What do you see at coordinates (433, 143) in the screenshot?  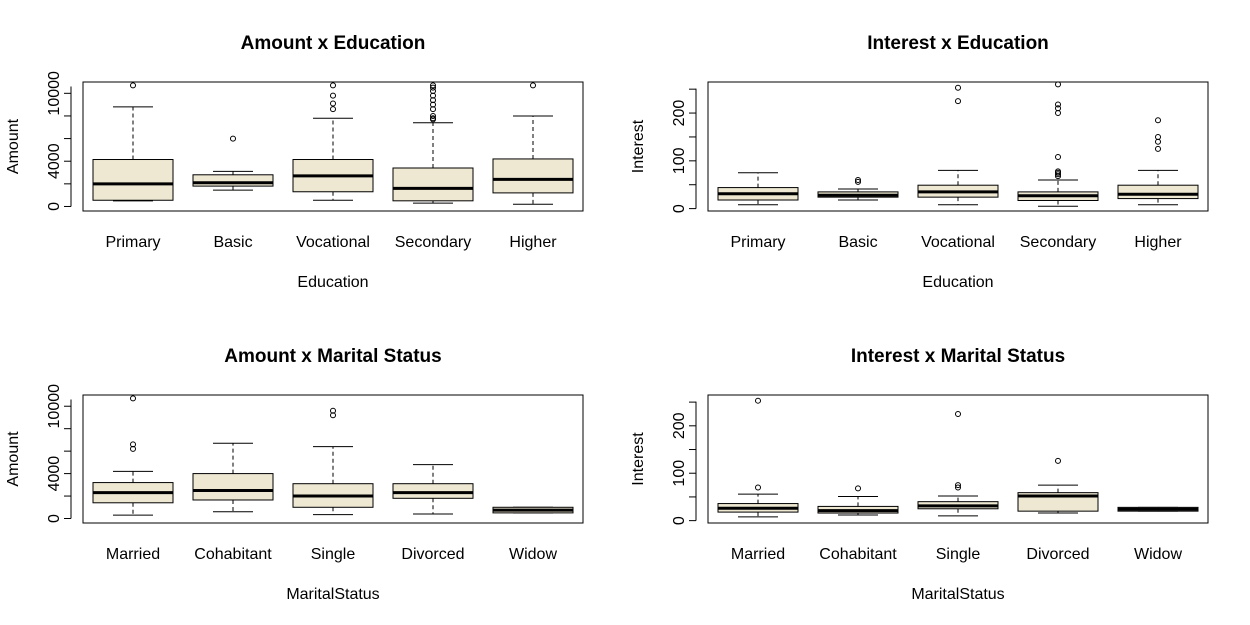 I see `box-secondary` at bounding box center [433, 143].